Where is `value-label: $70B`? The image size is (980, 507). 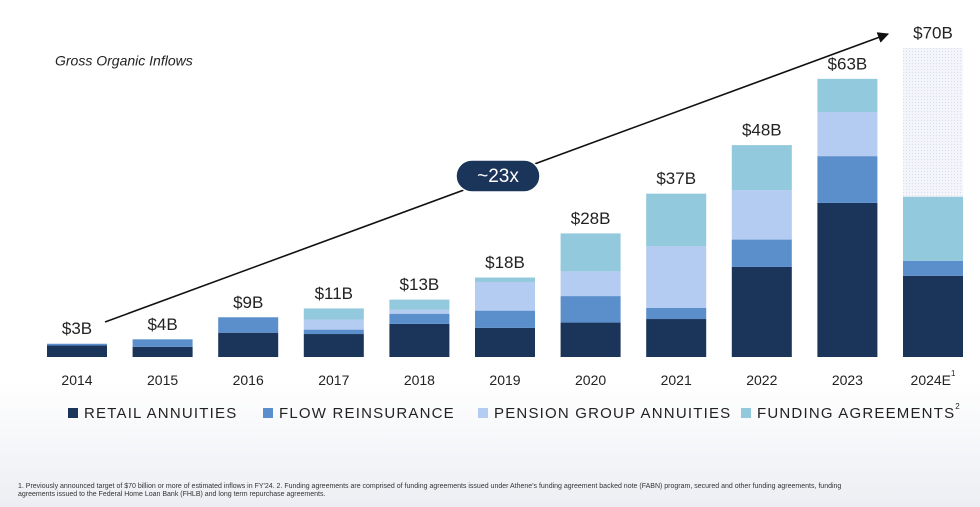
value-label: $70B is located at coordinates (933, 32).